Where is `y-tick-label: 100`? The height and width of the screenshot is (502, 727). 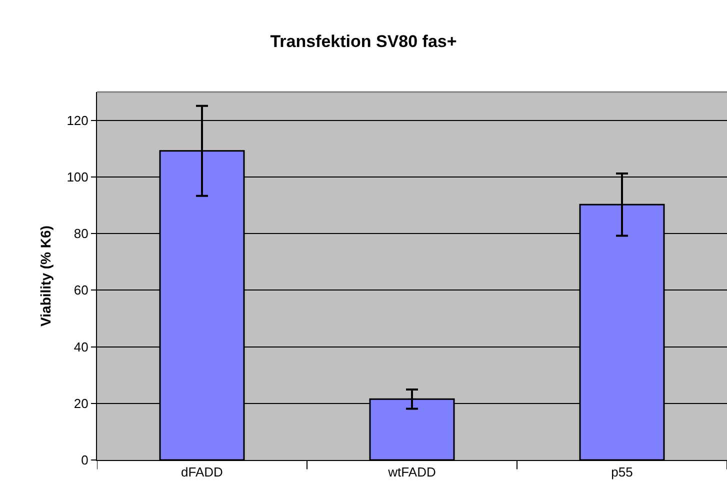 y-tick-label: 100 is located at coordinates (77, 176).